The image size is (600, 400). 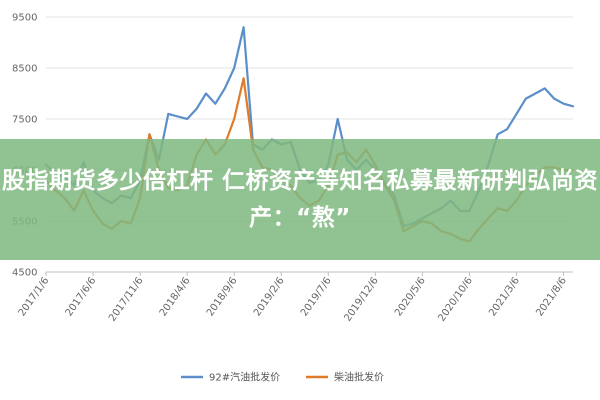 I want to click on x-tick-label: 2019/7/6, so click(x=316, y=296).